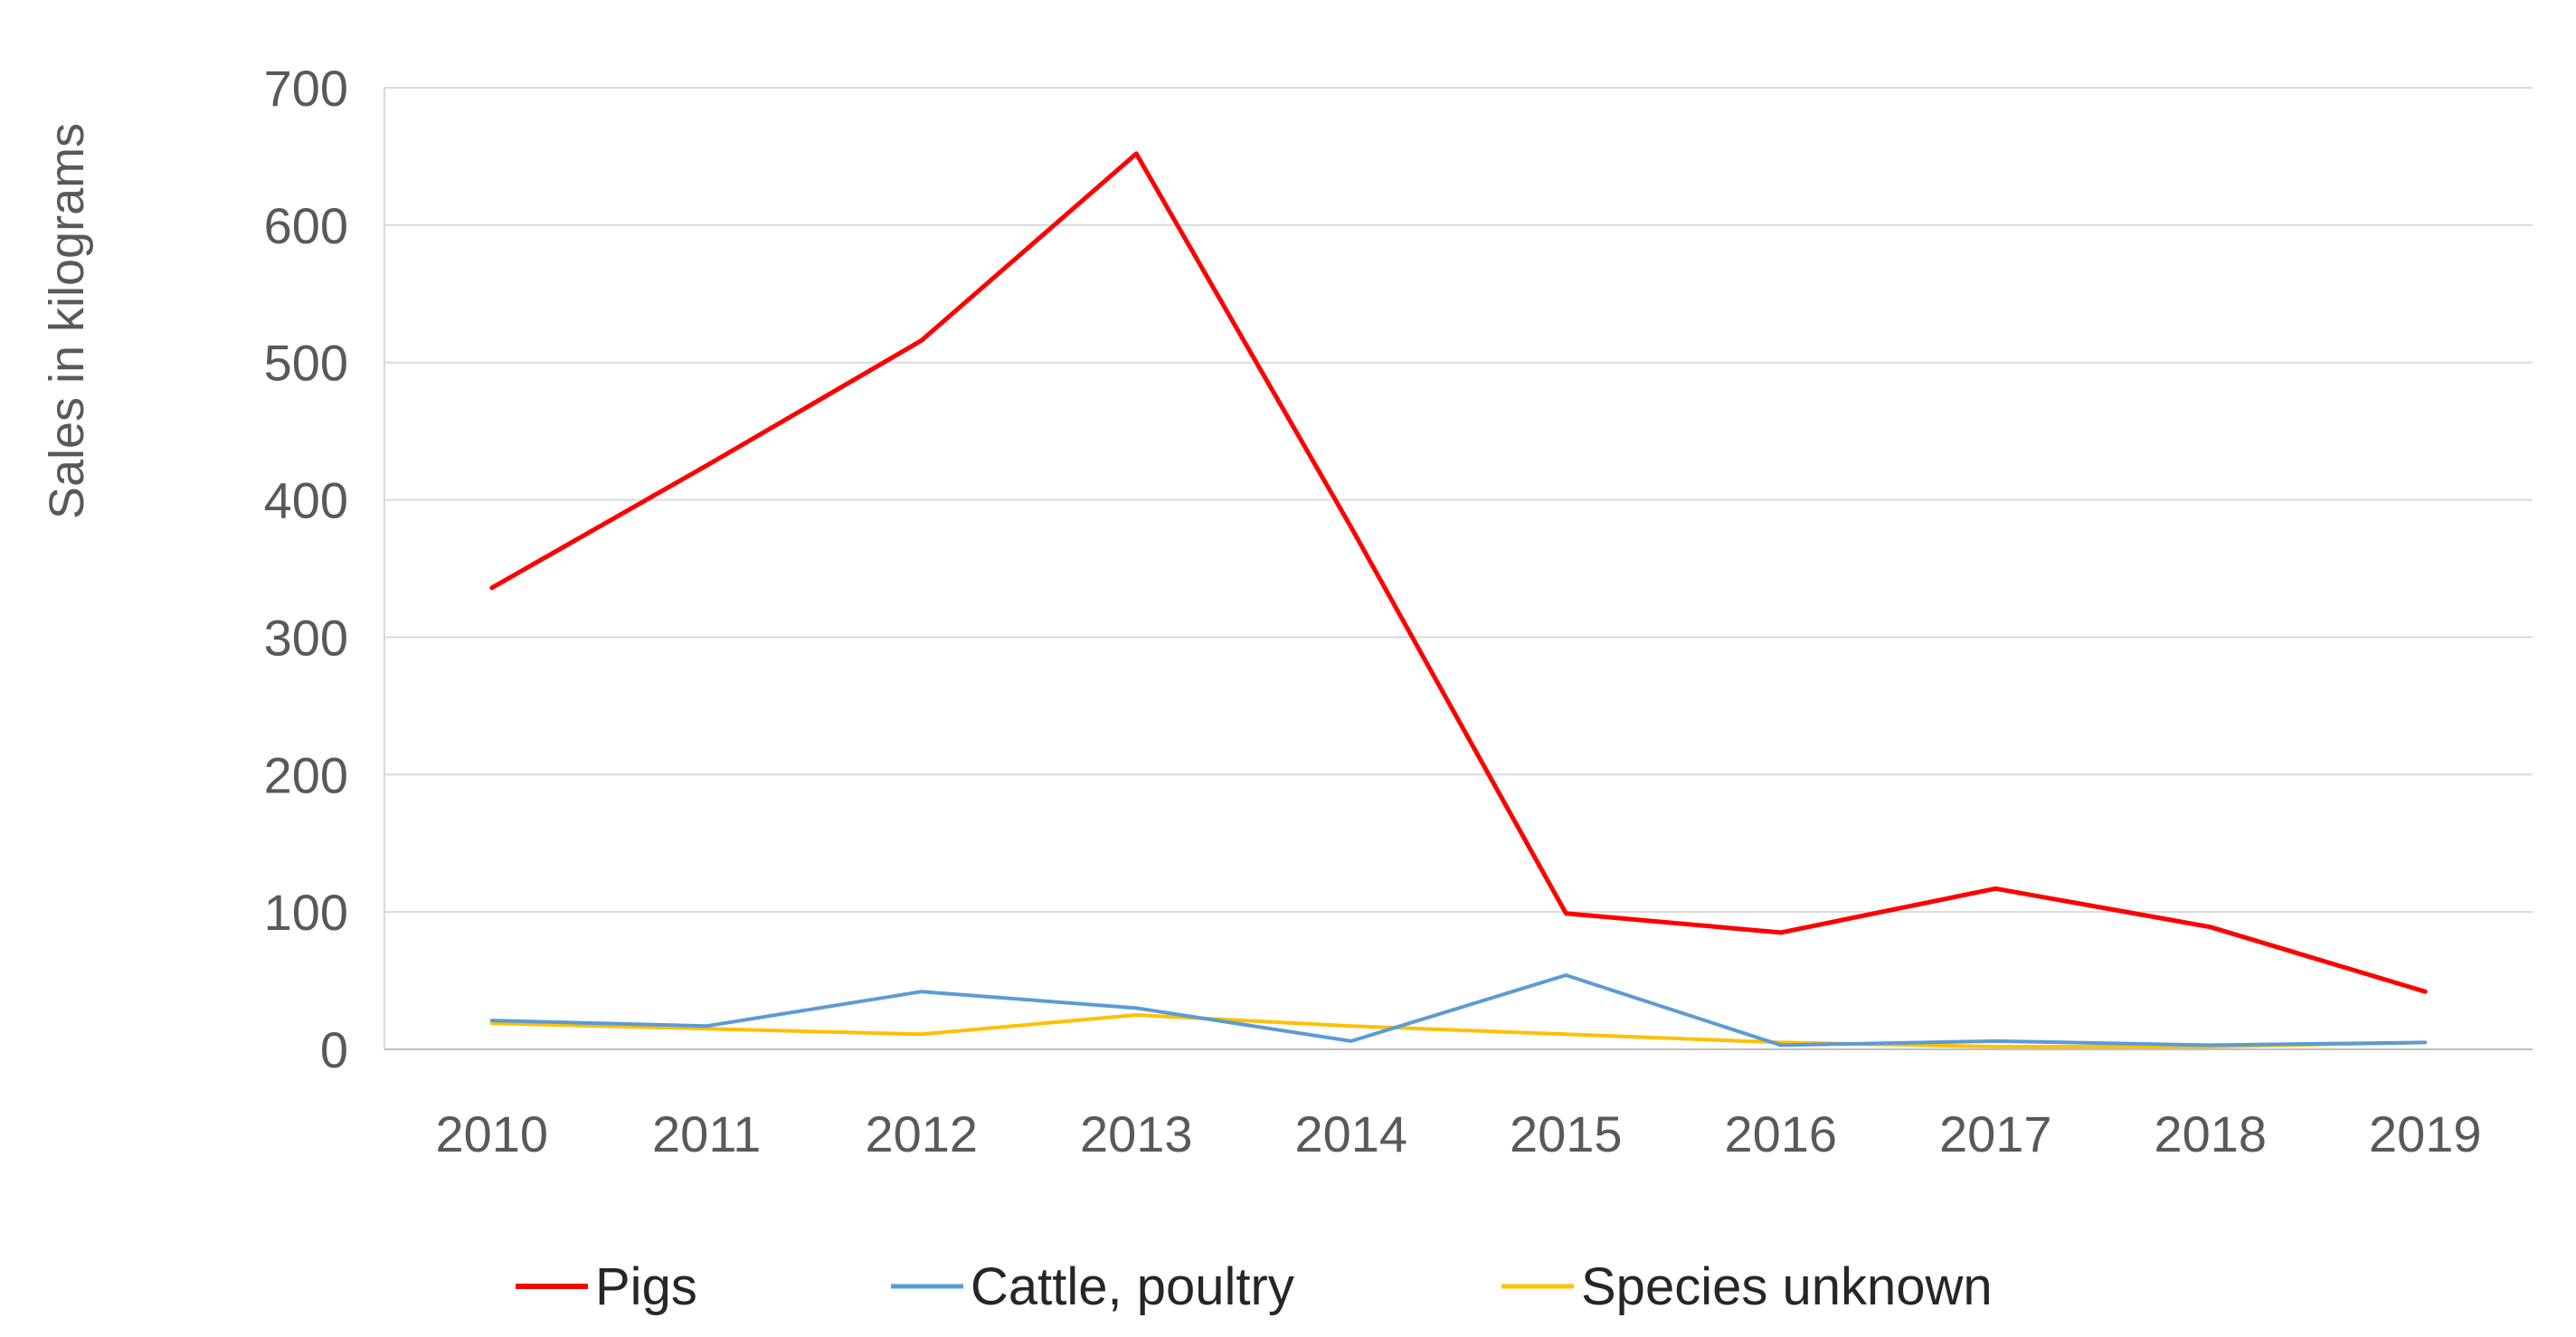 Image resolution: width=2576 pixels, height=1337 pixels. Describe the element at coordinates (1780, 1133) in the screenshot. I see `x-tick-label: 2016` at that location.